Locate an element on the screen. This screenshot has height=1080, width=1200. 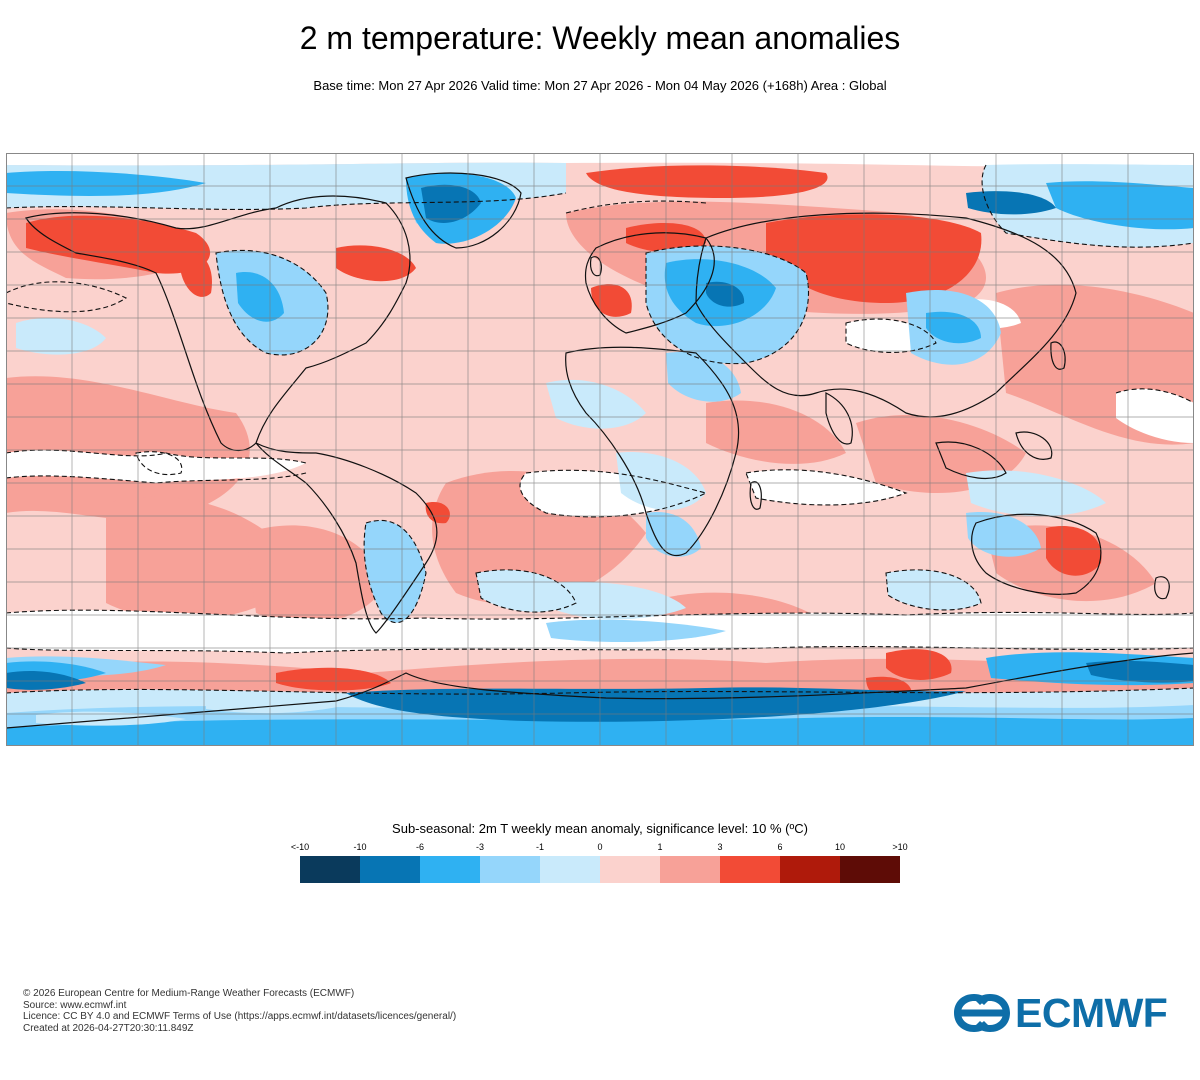
legend-tick-label: -10 is located at coordinates (360, 847).